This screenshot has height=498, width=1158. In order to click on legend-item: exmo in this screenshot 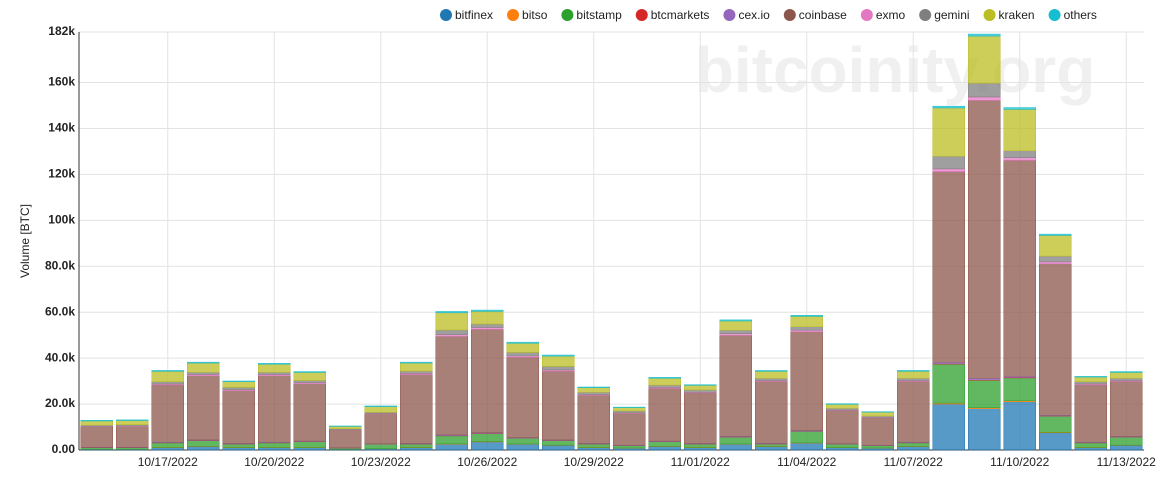, I will do `click(883, 15)`.